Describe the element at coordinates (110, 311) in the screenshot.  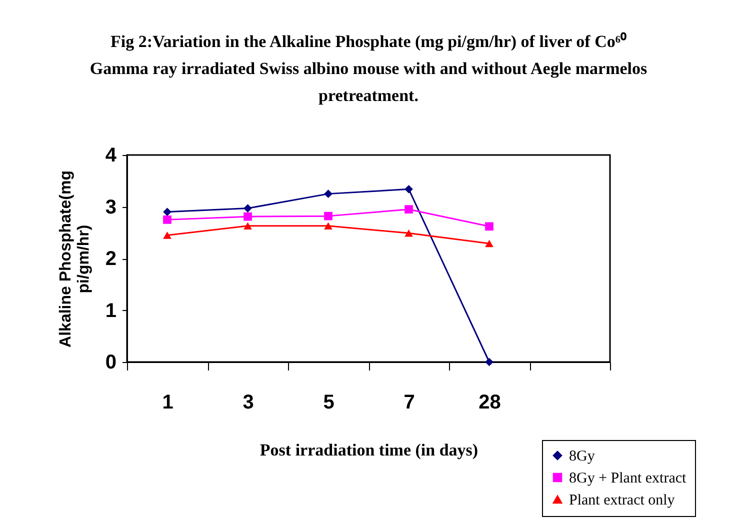
I see `y-tick-label: 1` at that location.